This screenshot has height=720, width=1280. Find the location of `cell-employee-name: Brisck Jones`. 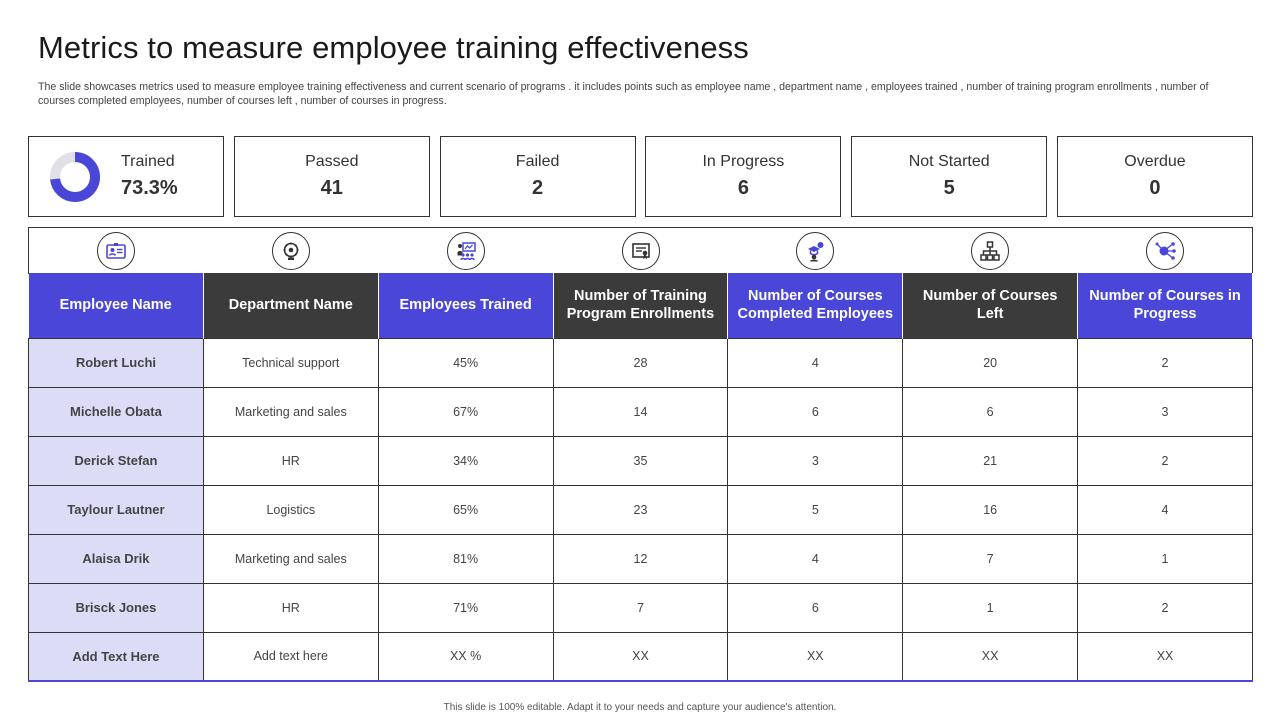

cell-employee-name: Brisck Jones is located at coordinates (116, 607).